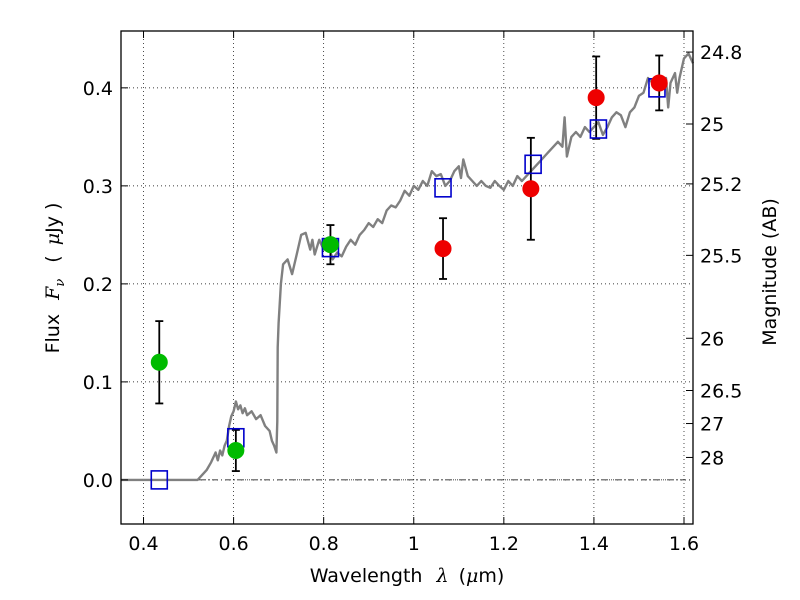  I want to click on y2-tick-label: 28, so click(712, 458).